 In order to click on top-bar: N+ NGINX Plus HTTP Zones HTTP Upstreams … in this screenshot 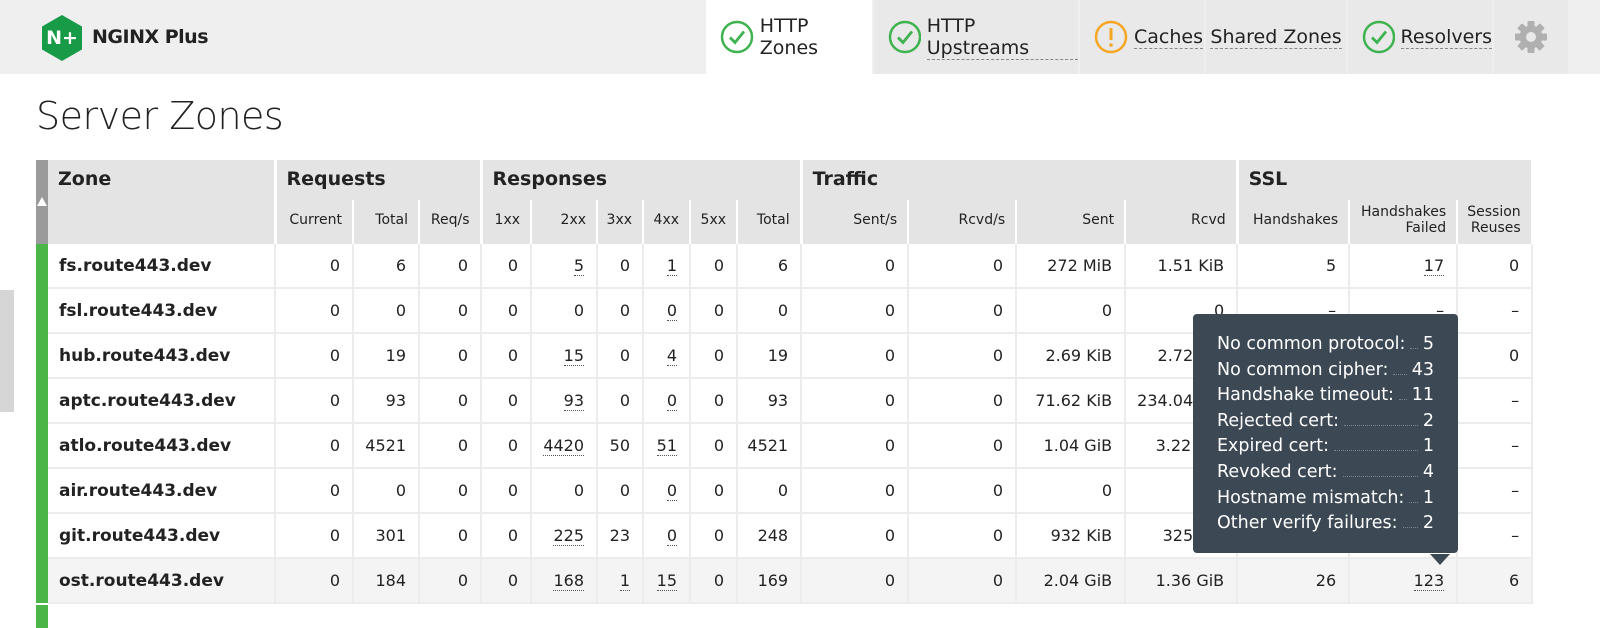, I will do `click(800, 37)`.